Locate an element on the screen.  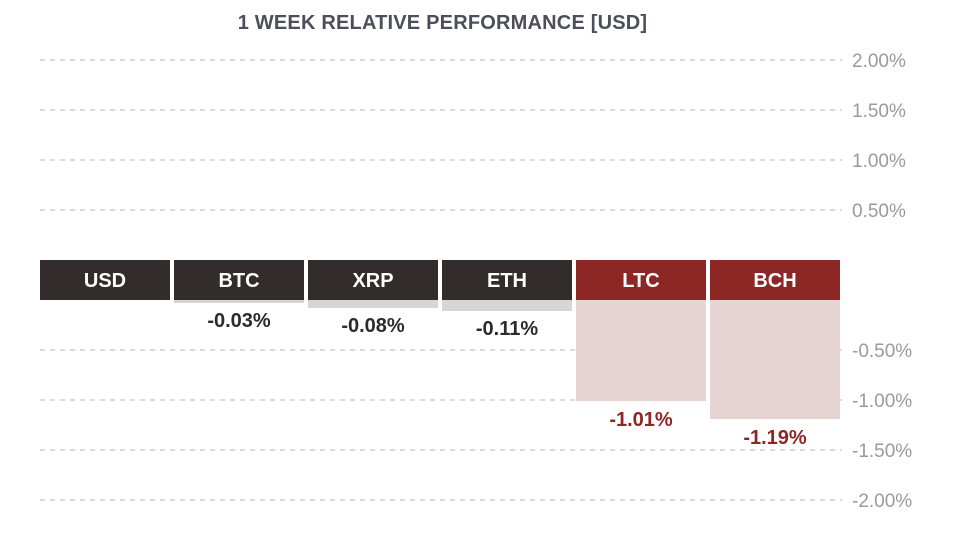
category-label: USD is located at coordinates (105, 281).